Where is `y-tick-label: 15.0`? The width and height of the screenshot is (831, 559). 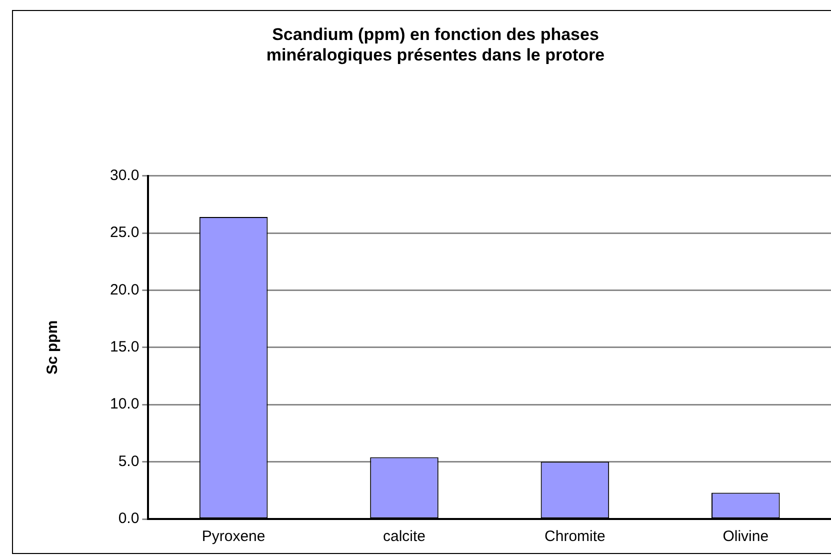 y-tick-label: 15.0 is located at coordinates (125, 347).